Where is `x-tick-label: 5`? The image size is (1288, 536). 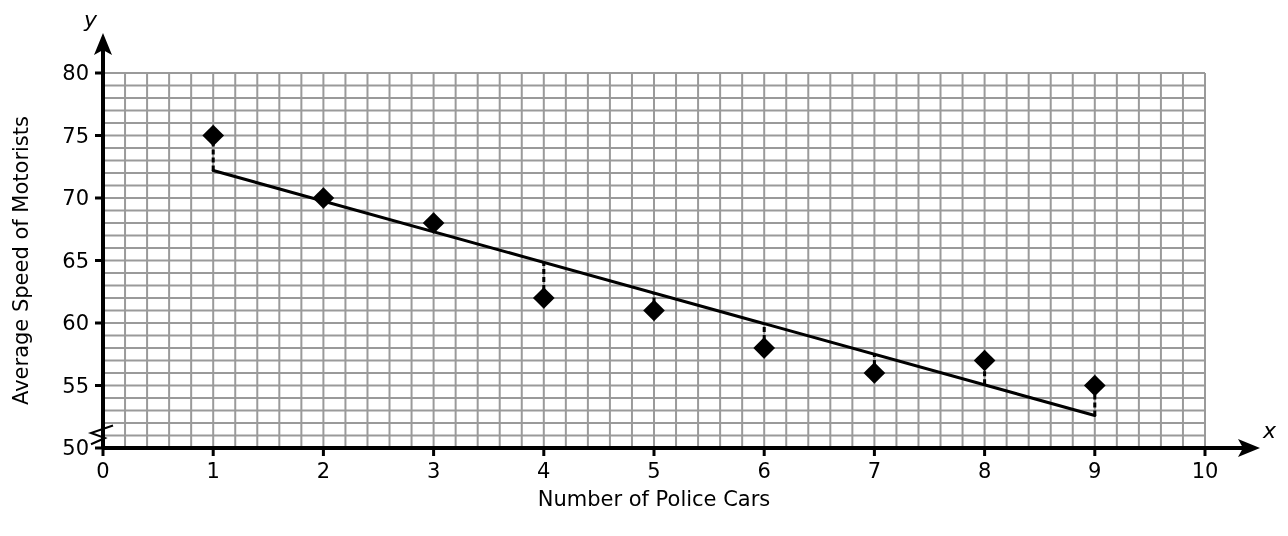
x-tick-label: 5 is located at coordinates (654, 471).